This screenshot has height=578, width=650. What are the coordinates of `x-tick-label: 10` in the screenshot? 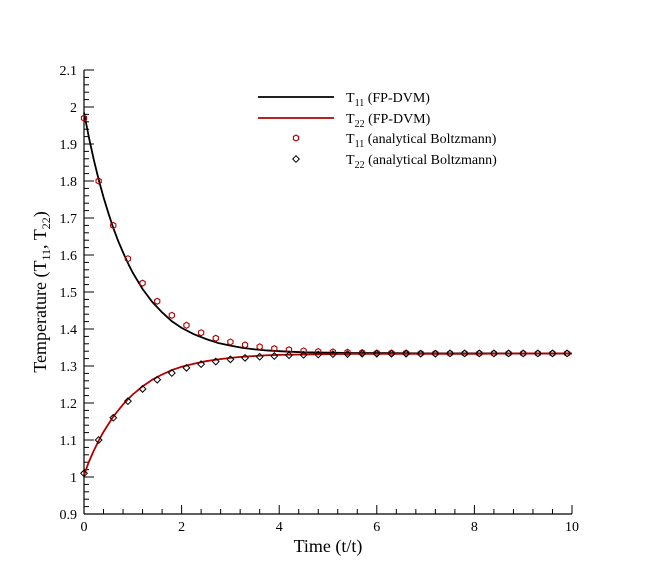 It's located at (572, 527).